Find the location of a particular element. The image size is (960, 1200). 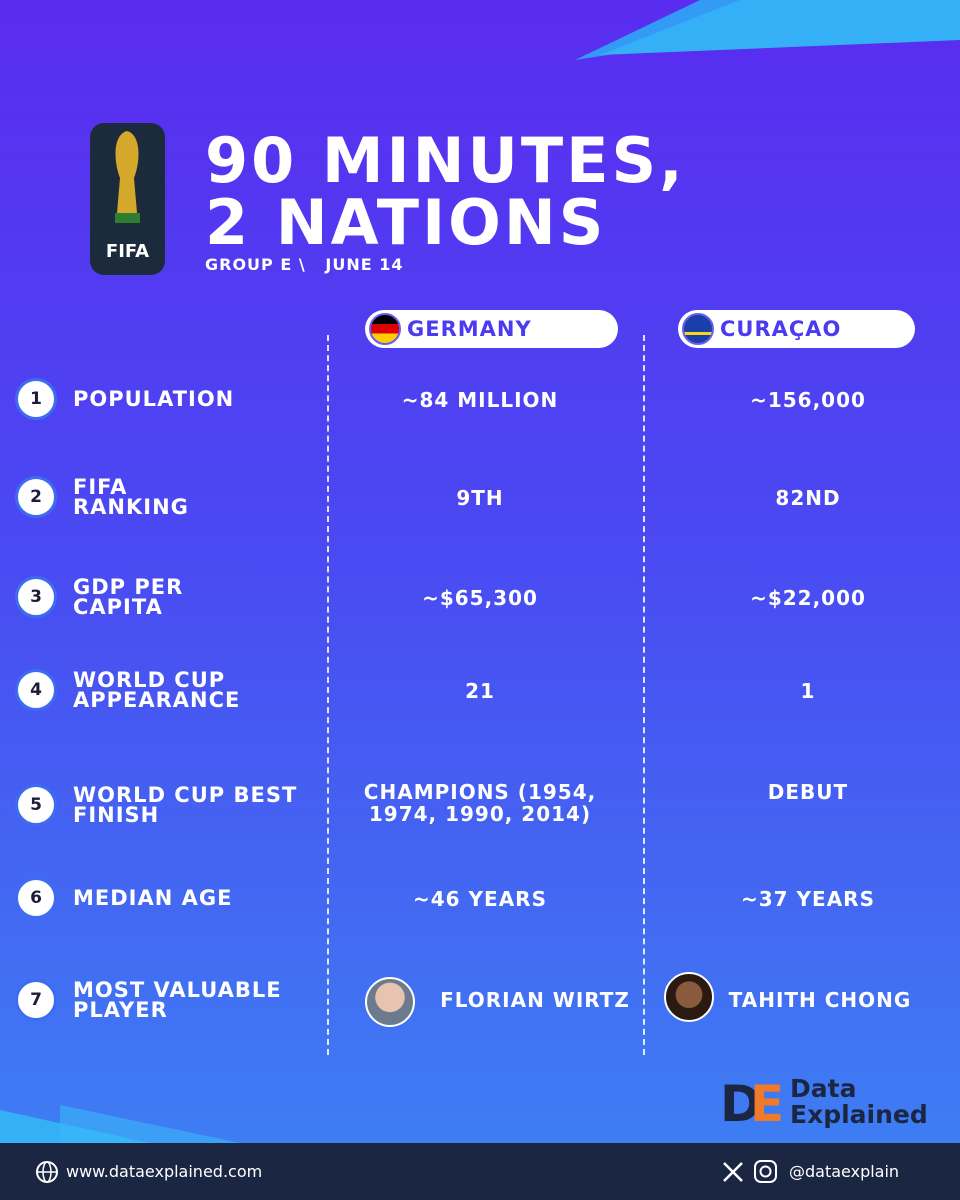

value: ~84 MILLION is located at coordinates (480, 400).